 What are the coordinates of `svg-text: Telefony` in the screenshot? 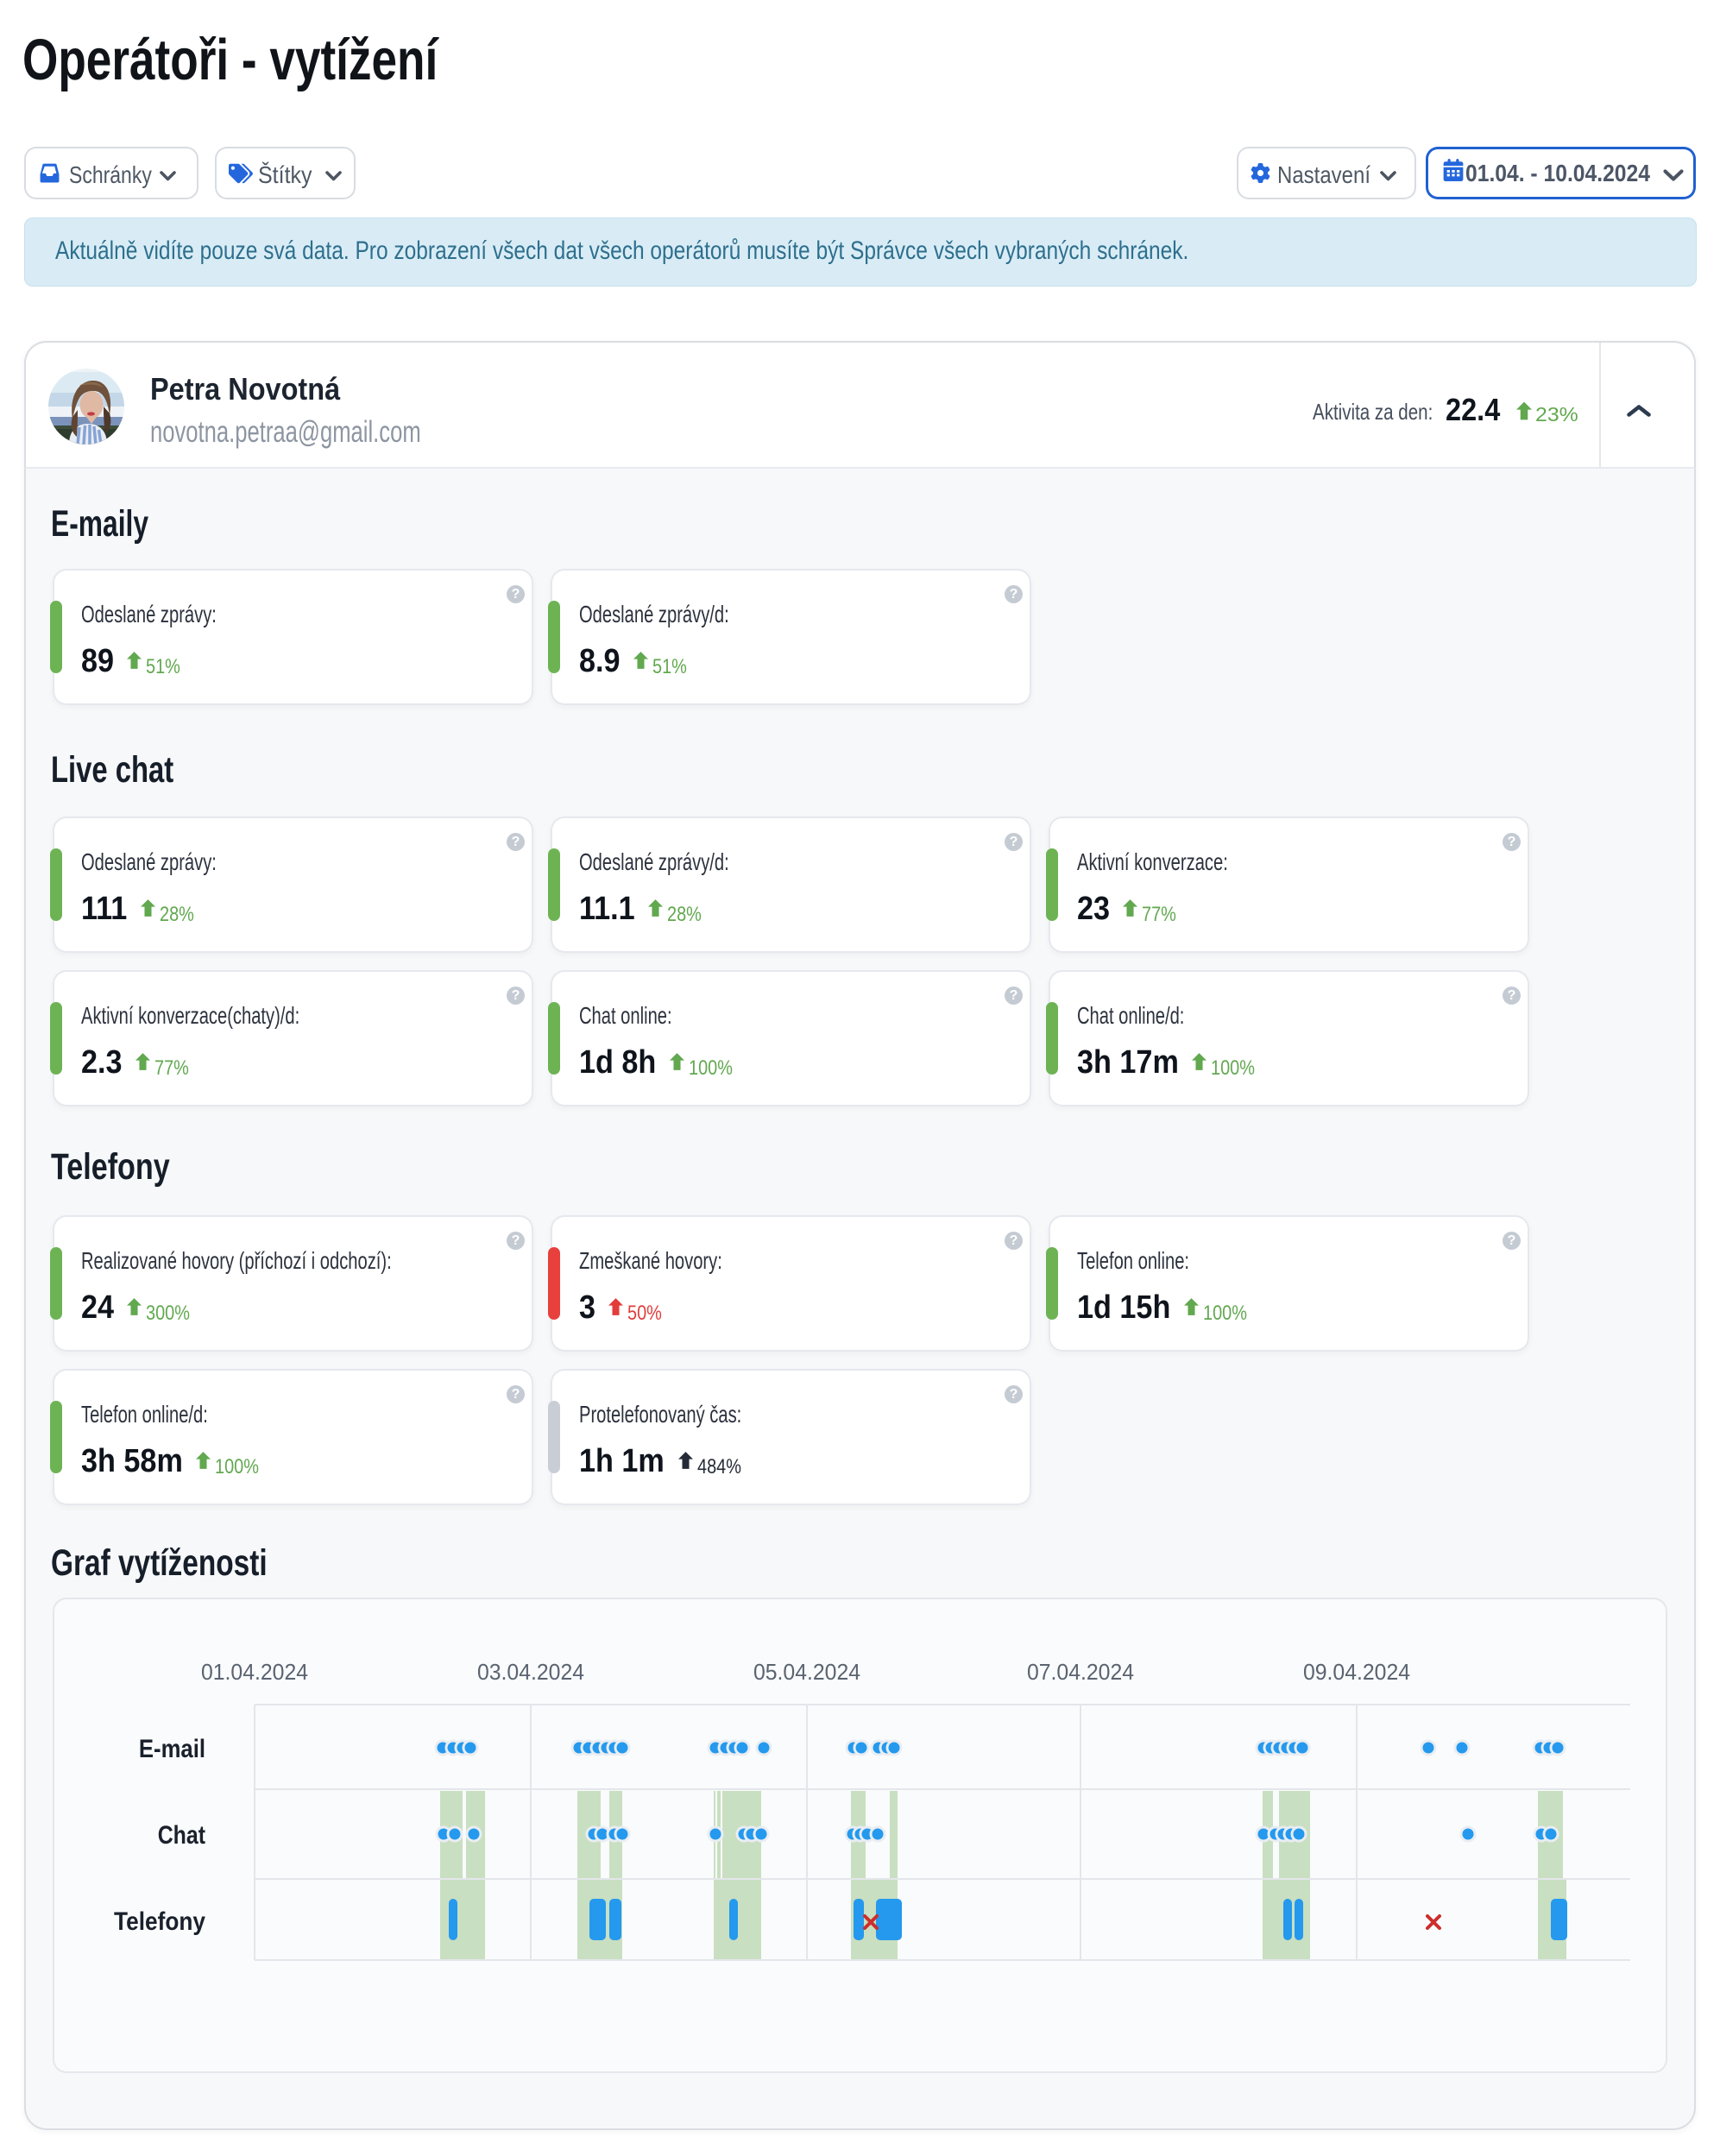 It's located at (159, 1921).